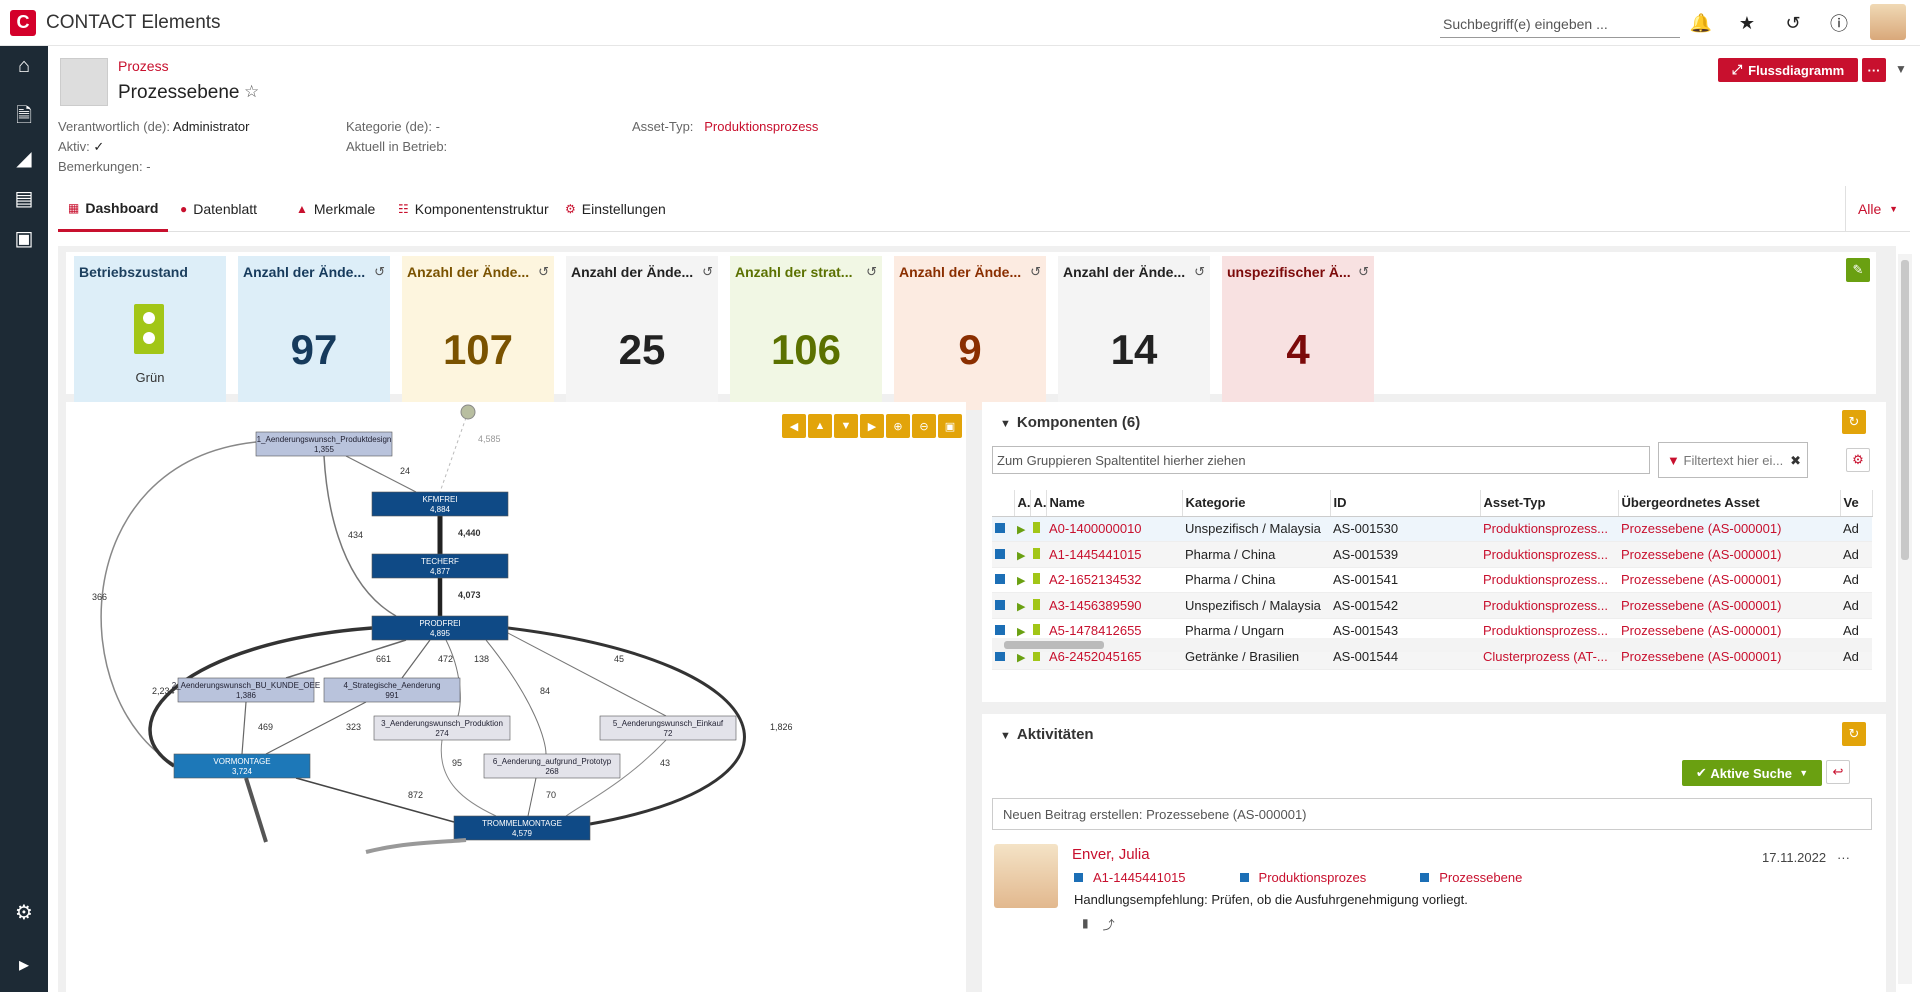  I want to click on breadcrumb: Prozess, so click(143, 66).